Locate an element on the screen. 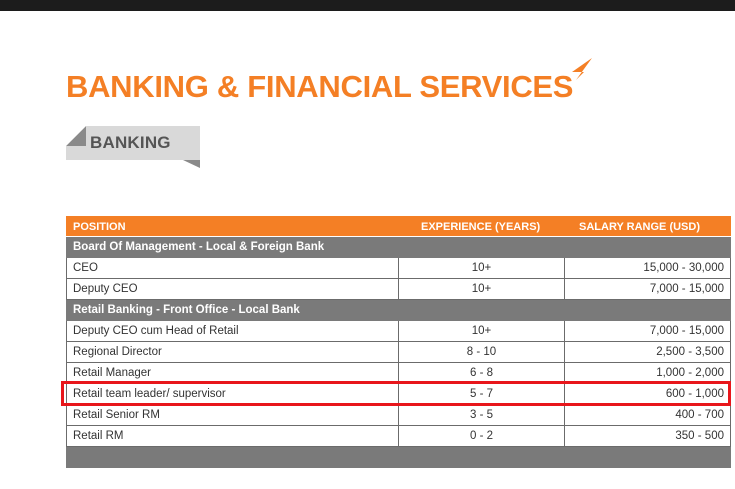 This screenshot has height=489, width=735. table-row: Retail RM 0 - 2 350 - 500 is located at coordinates (399, 436).